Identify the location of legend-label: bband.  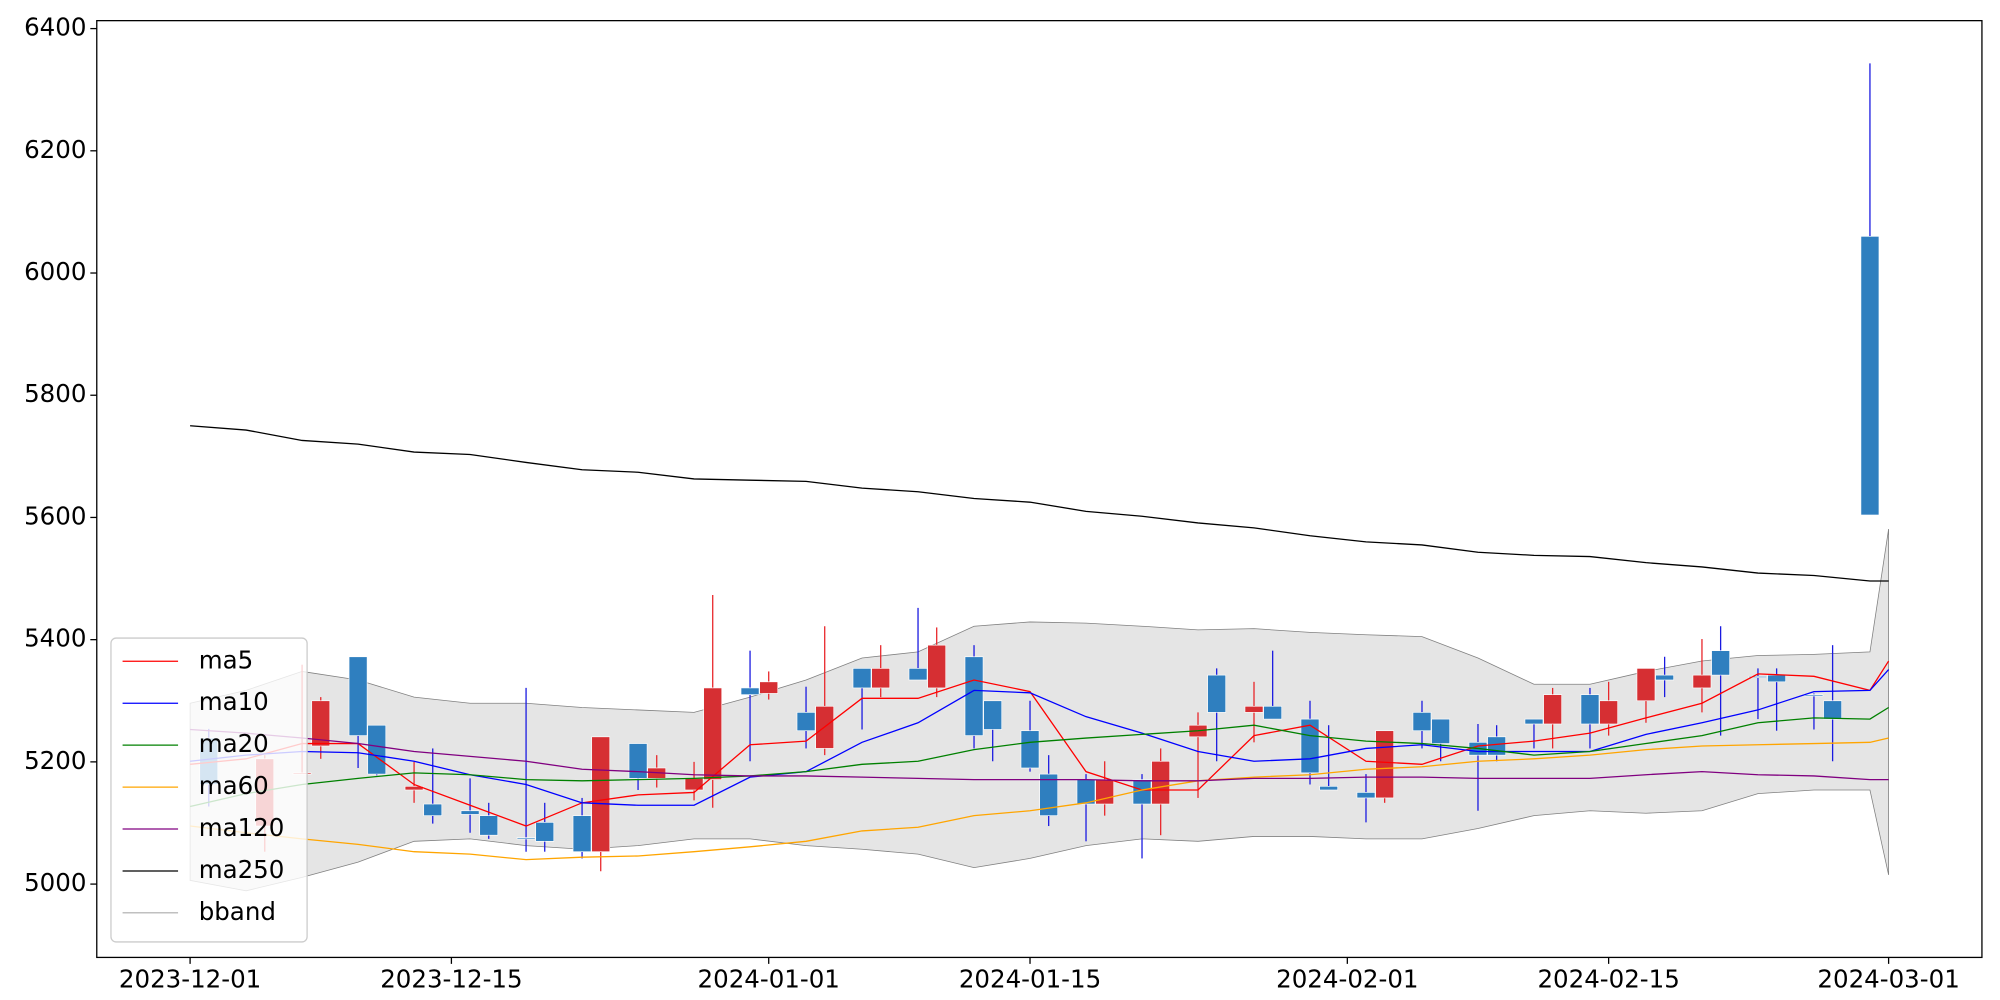
(237, 911).